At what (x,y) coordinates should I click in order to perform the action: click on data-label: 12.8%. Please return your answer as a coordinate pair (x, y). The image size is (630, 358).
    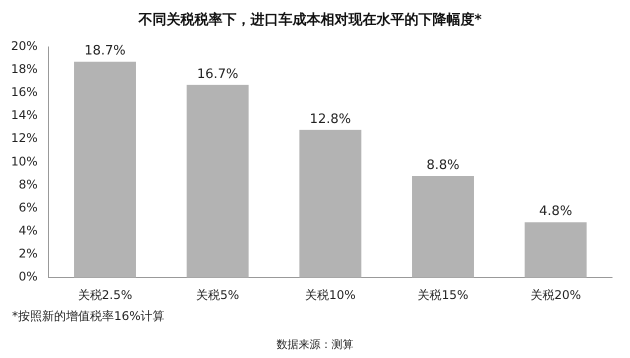
    Looking at the image, I should click on (330, 119).